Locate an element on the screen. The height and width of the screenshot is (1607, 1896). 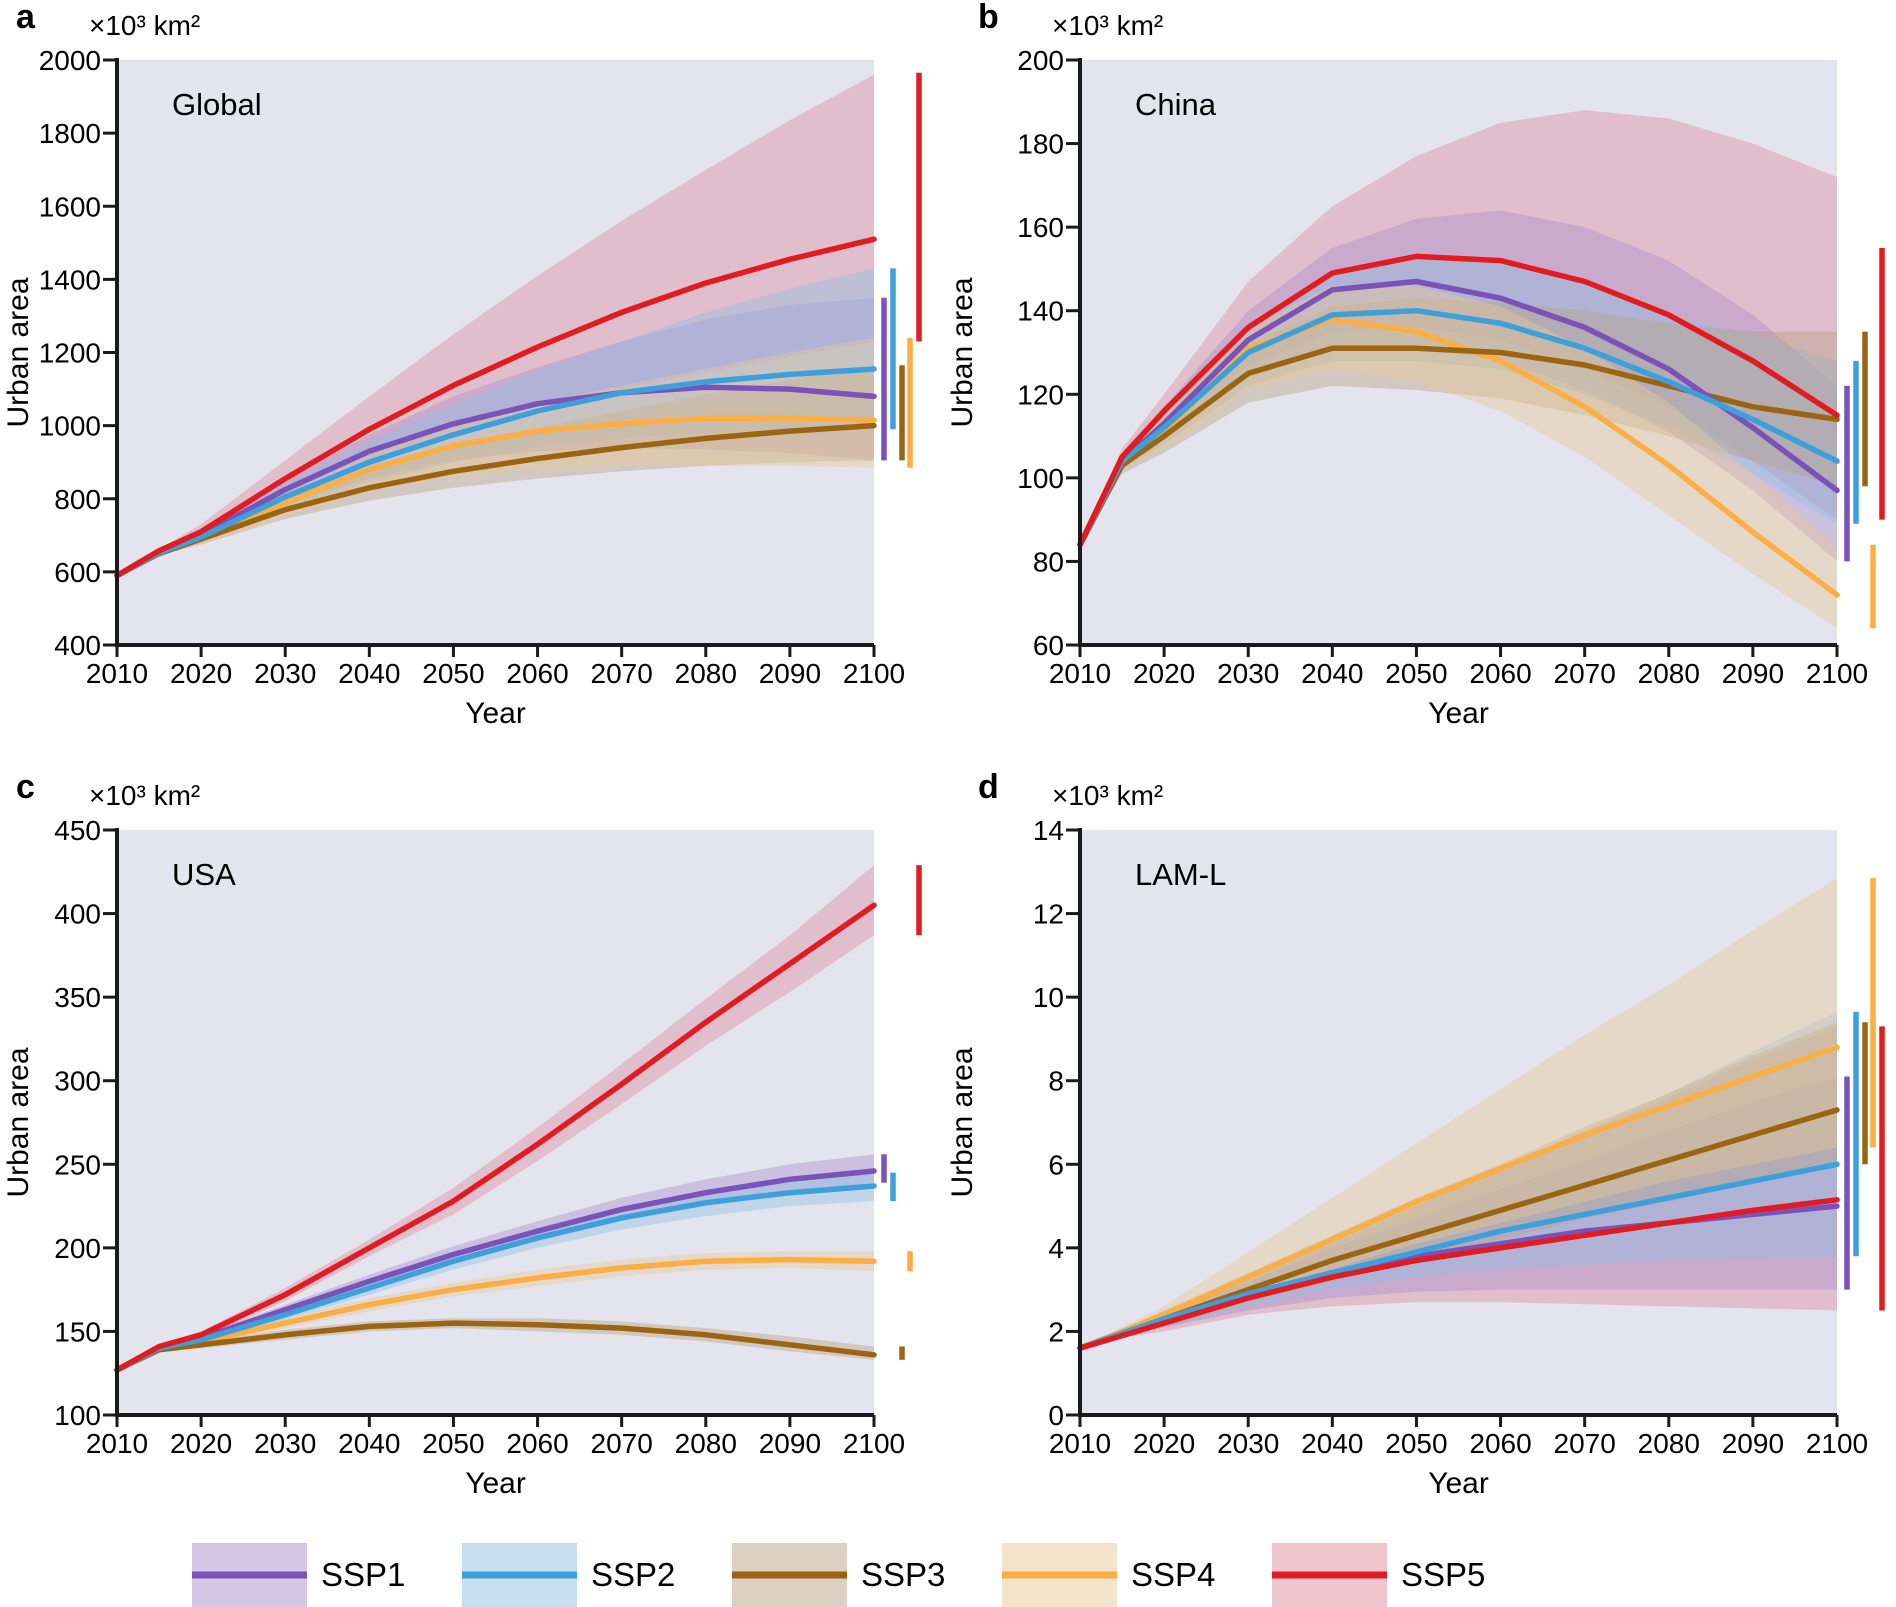
legend: SSP1 SSP2 SSP3 SSP4 SSP5 is located at coordinates (838, 1575).